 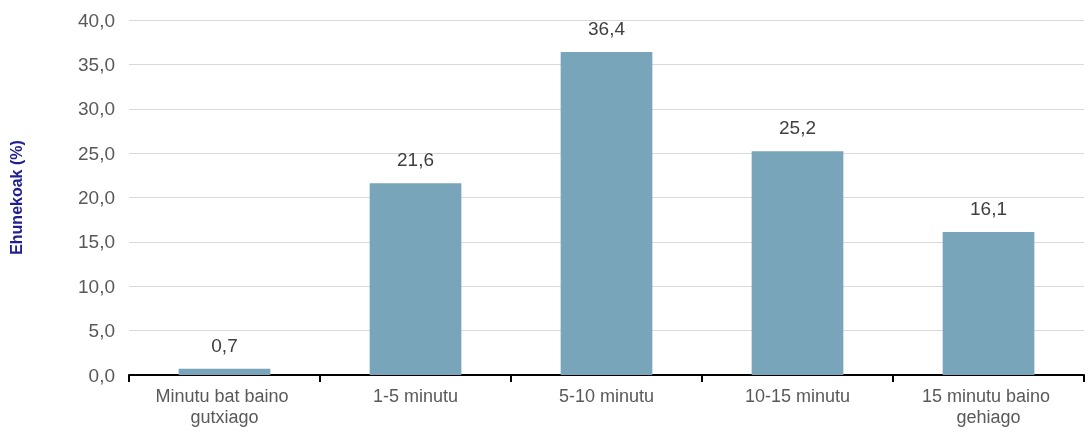 What do you see at coordinates (988, 406) in the screenshot?
I see `x-tick-label: 15 minutu baino gehiago` at bounding box center [988, 406].